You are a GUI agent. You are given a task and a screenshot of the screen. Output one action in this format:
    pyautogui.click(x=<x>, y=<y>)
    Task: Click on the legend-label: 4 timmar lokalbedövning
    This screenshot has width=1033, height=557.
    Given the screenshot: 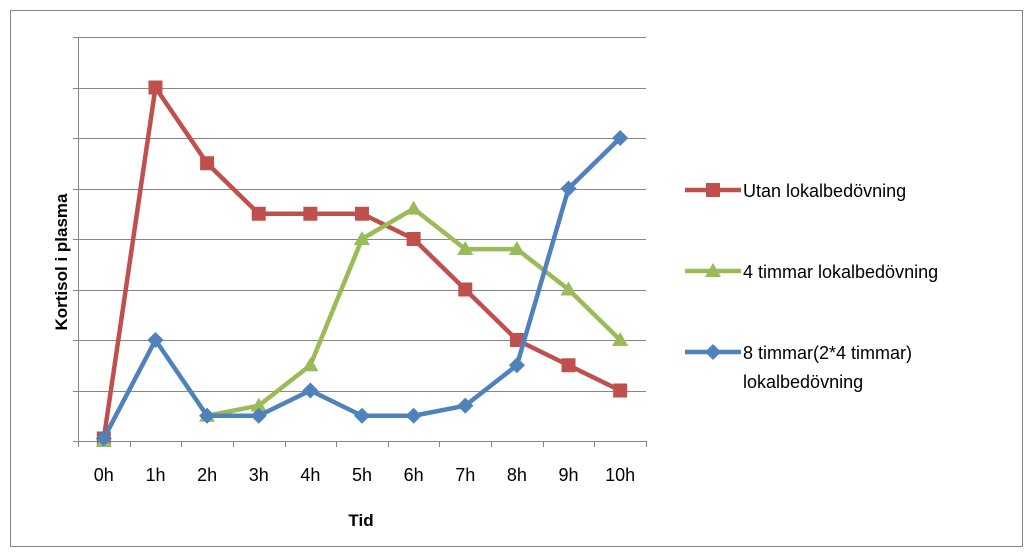 What is the action you would take?
    pyautogui.click(x=840, y=272)
    